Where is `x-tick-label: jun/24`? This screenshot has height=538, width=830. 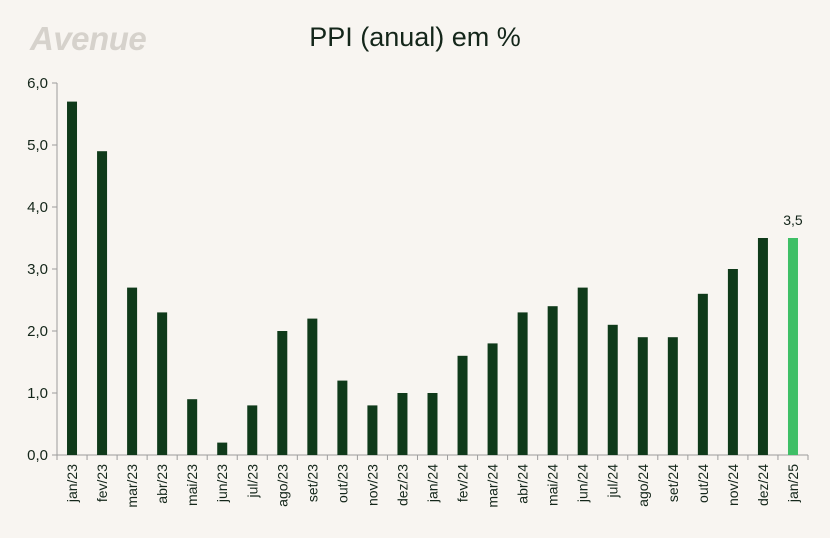
x-tick-label: jun/24 is located at coordinates (583, 483).